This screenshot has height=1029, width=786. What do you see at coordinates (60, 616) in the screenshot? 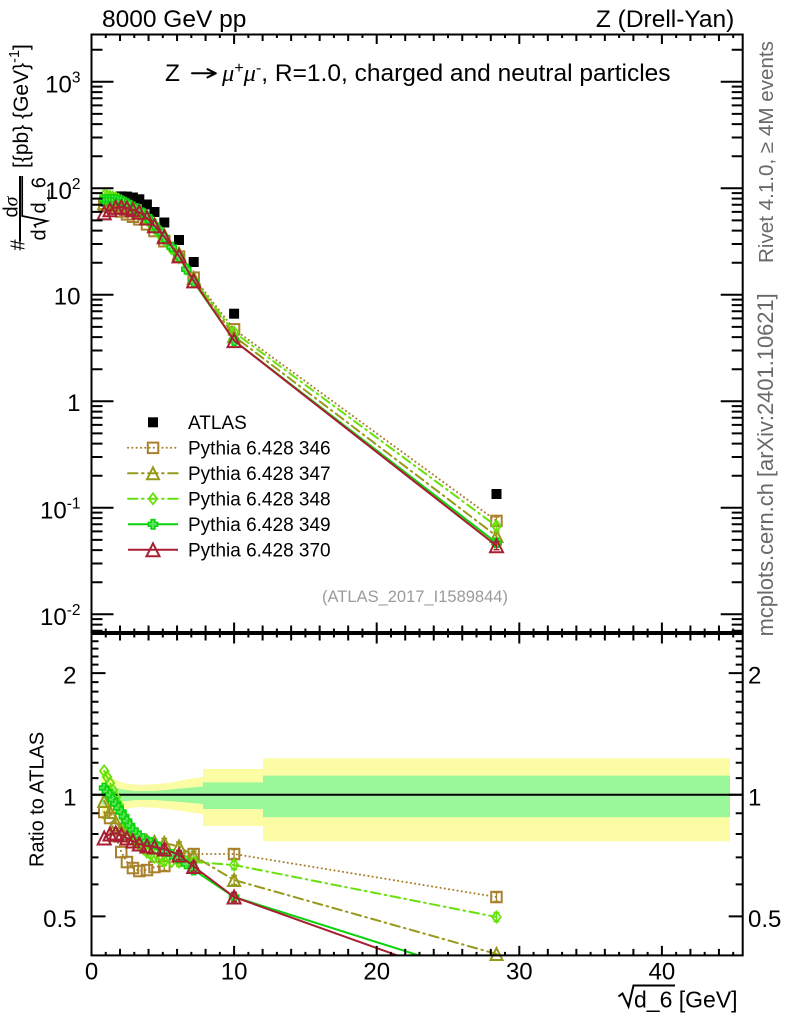
I see `svg-text: 10-2` at bounding box center [60, 616].